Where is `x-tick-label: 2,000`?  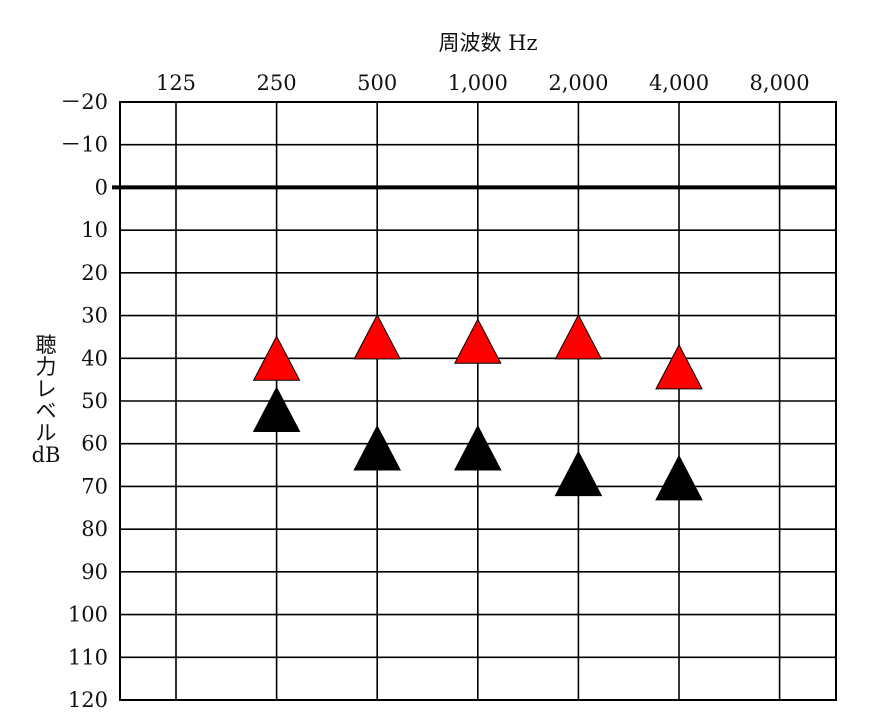
x-tick-label: 2,000 is located at coordinates (578, 83).